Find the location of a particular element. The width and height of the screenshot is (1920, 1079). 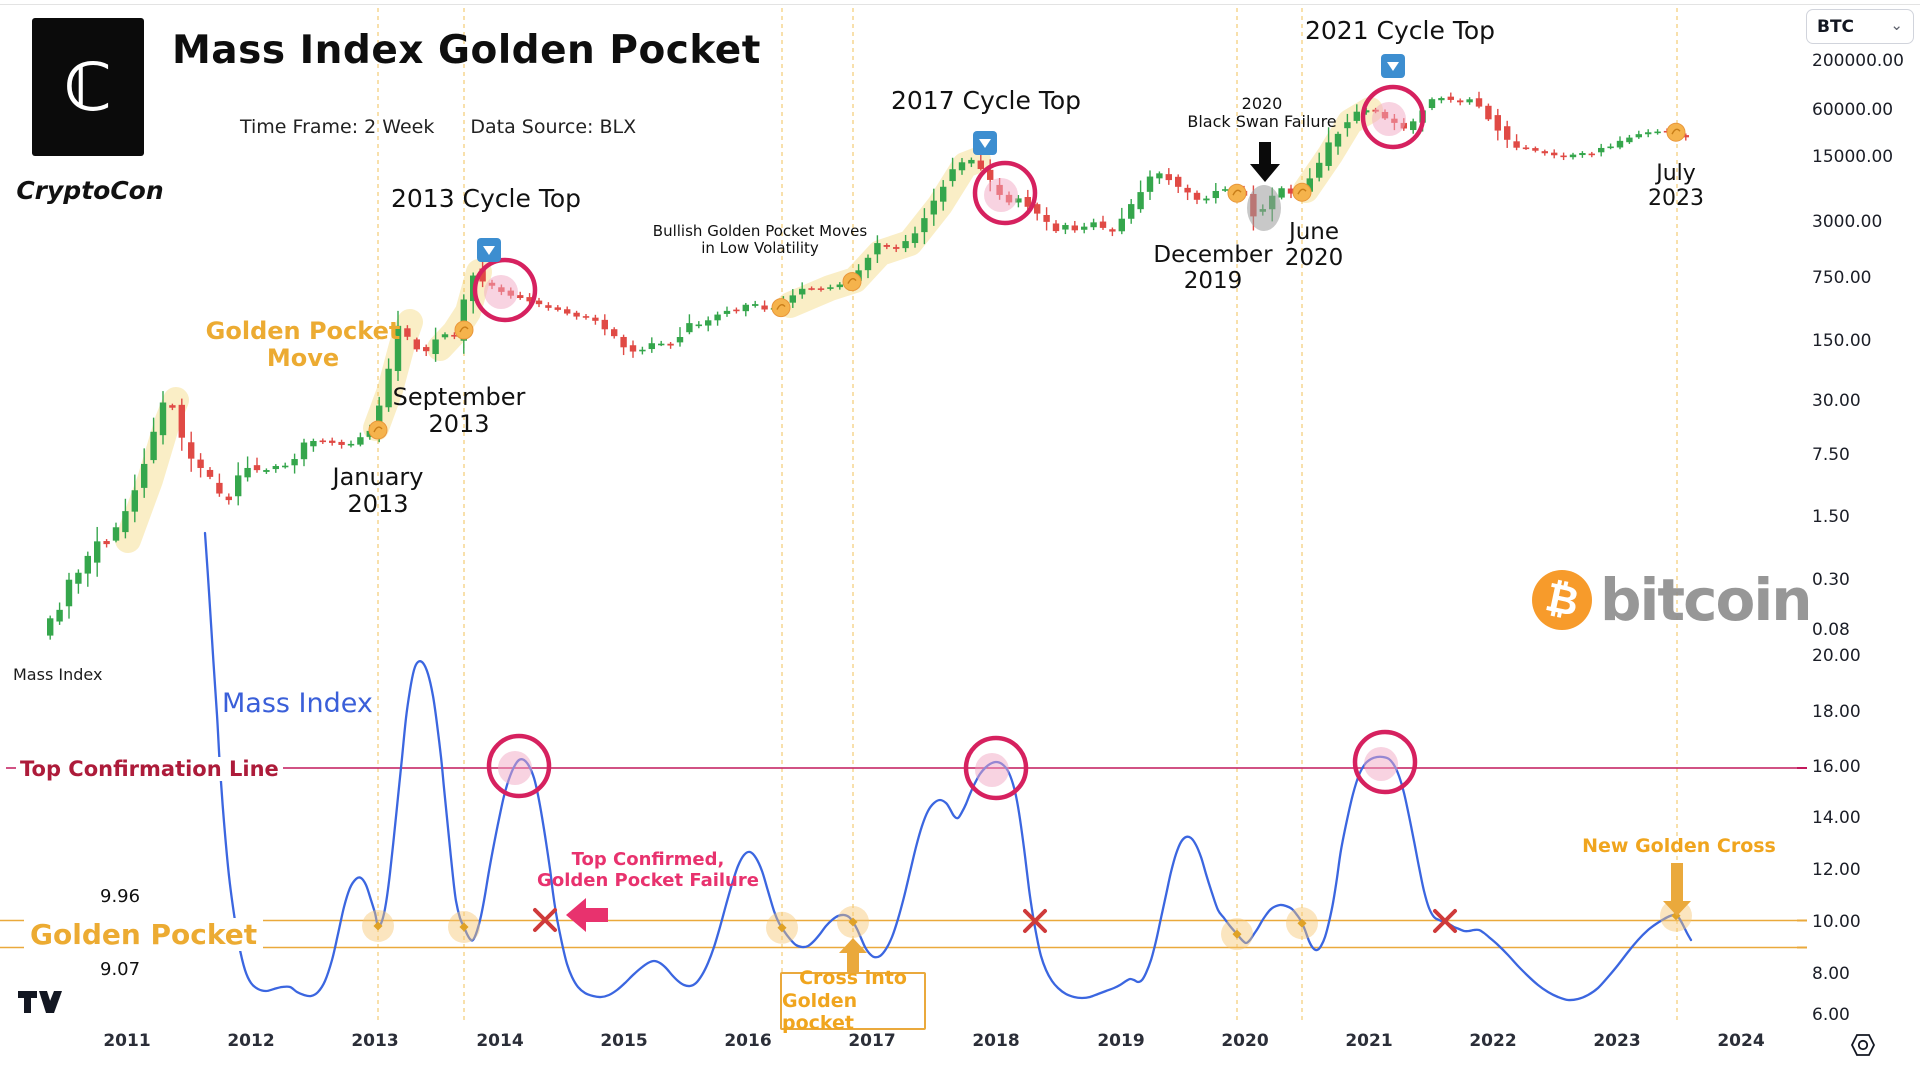

year-axis-label: 2015 is located at coordinates (624, 1041).